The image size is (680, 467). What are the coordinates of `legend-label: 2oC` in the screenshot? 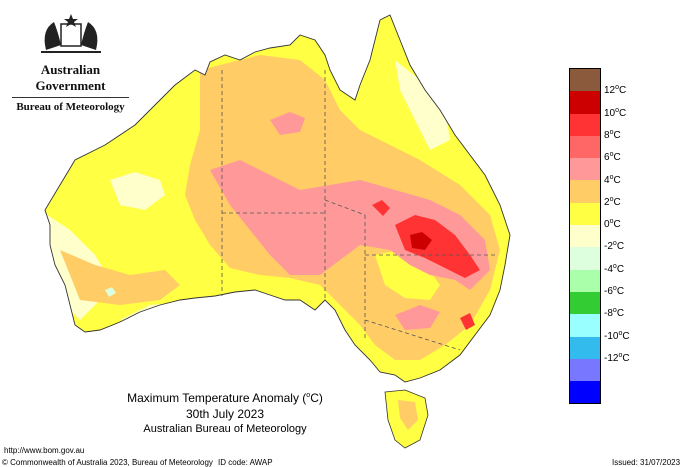 It's located at (612, 201).